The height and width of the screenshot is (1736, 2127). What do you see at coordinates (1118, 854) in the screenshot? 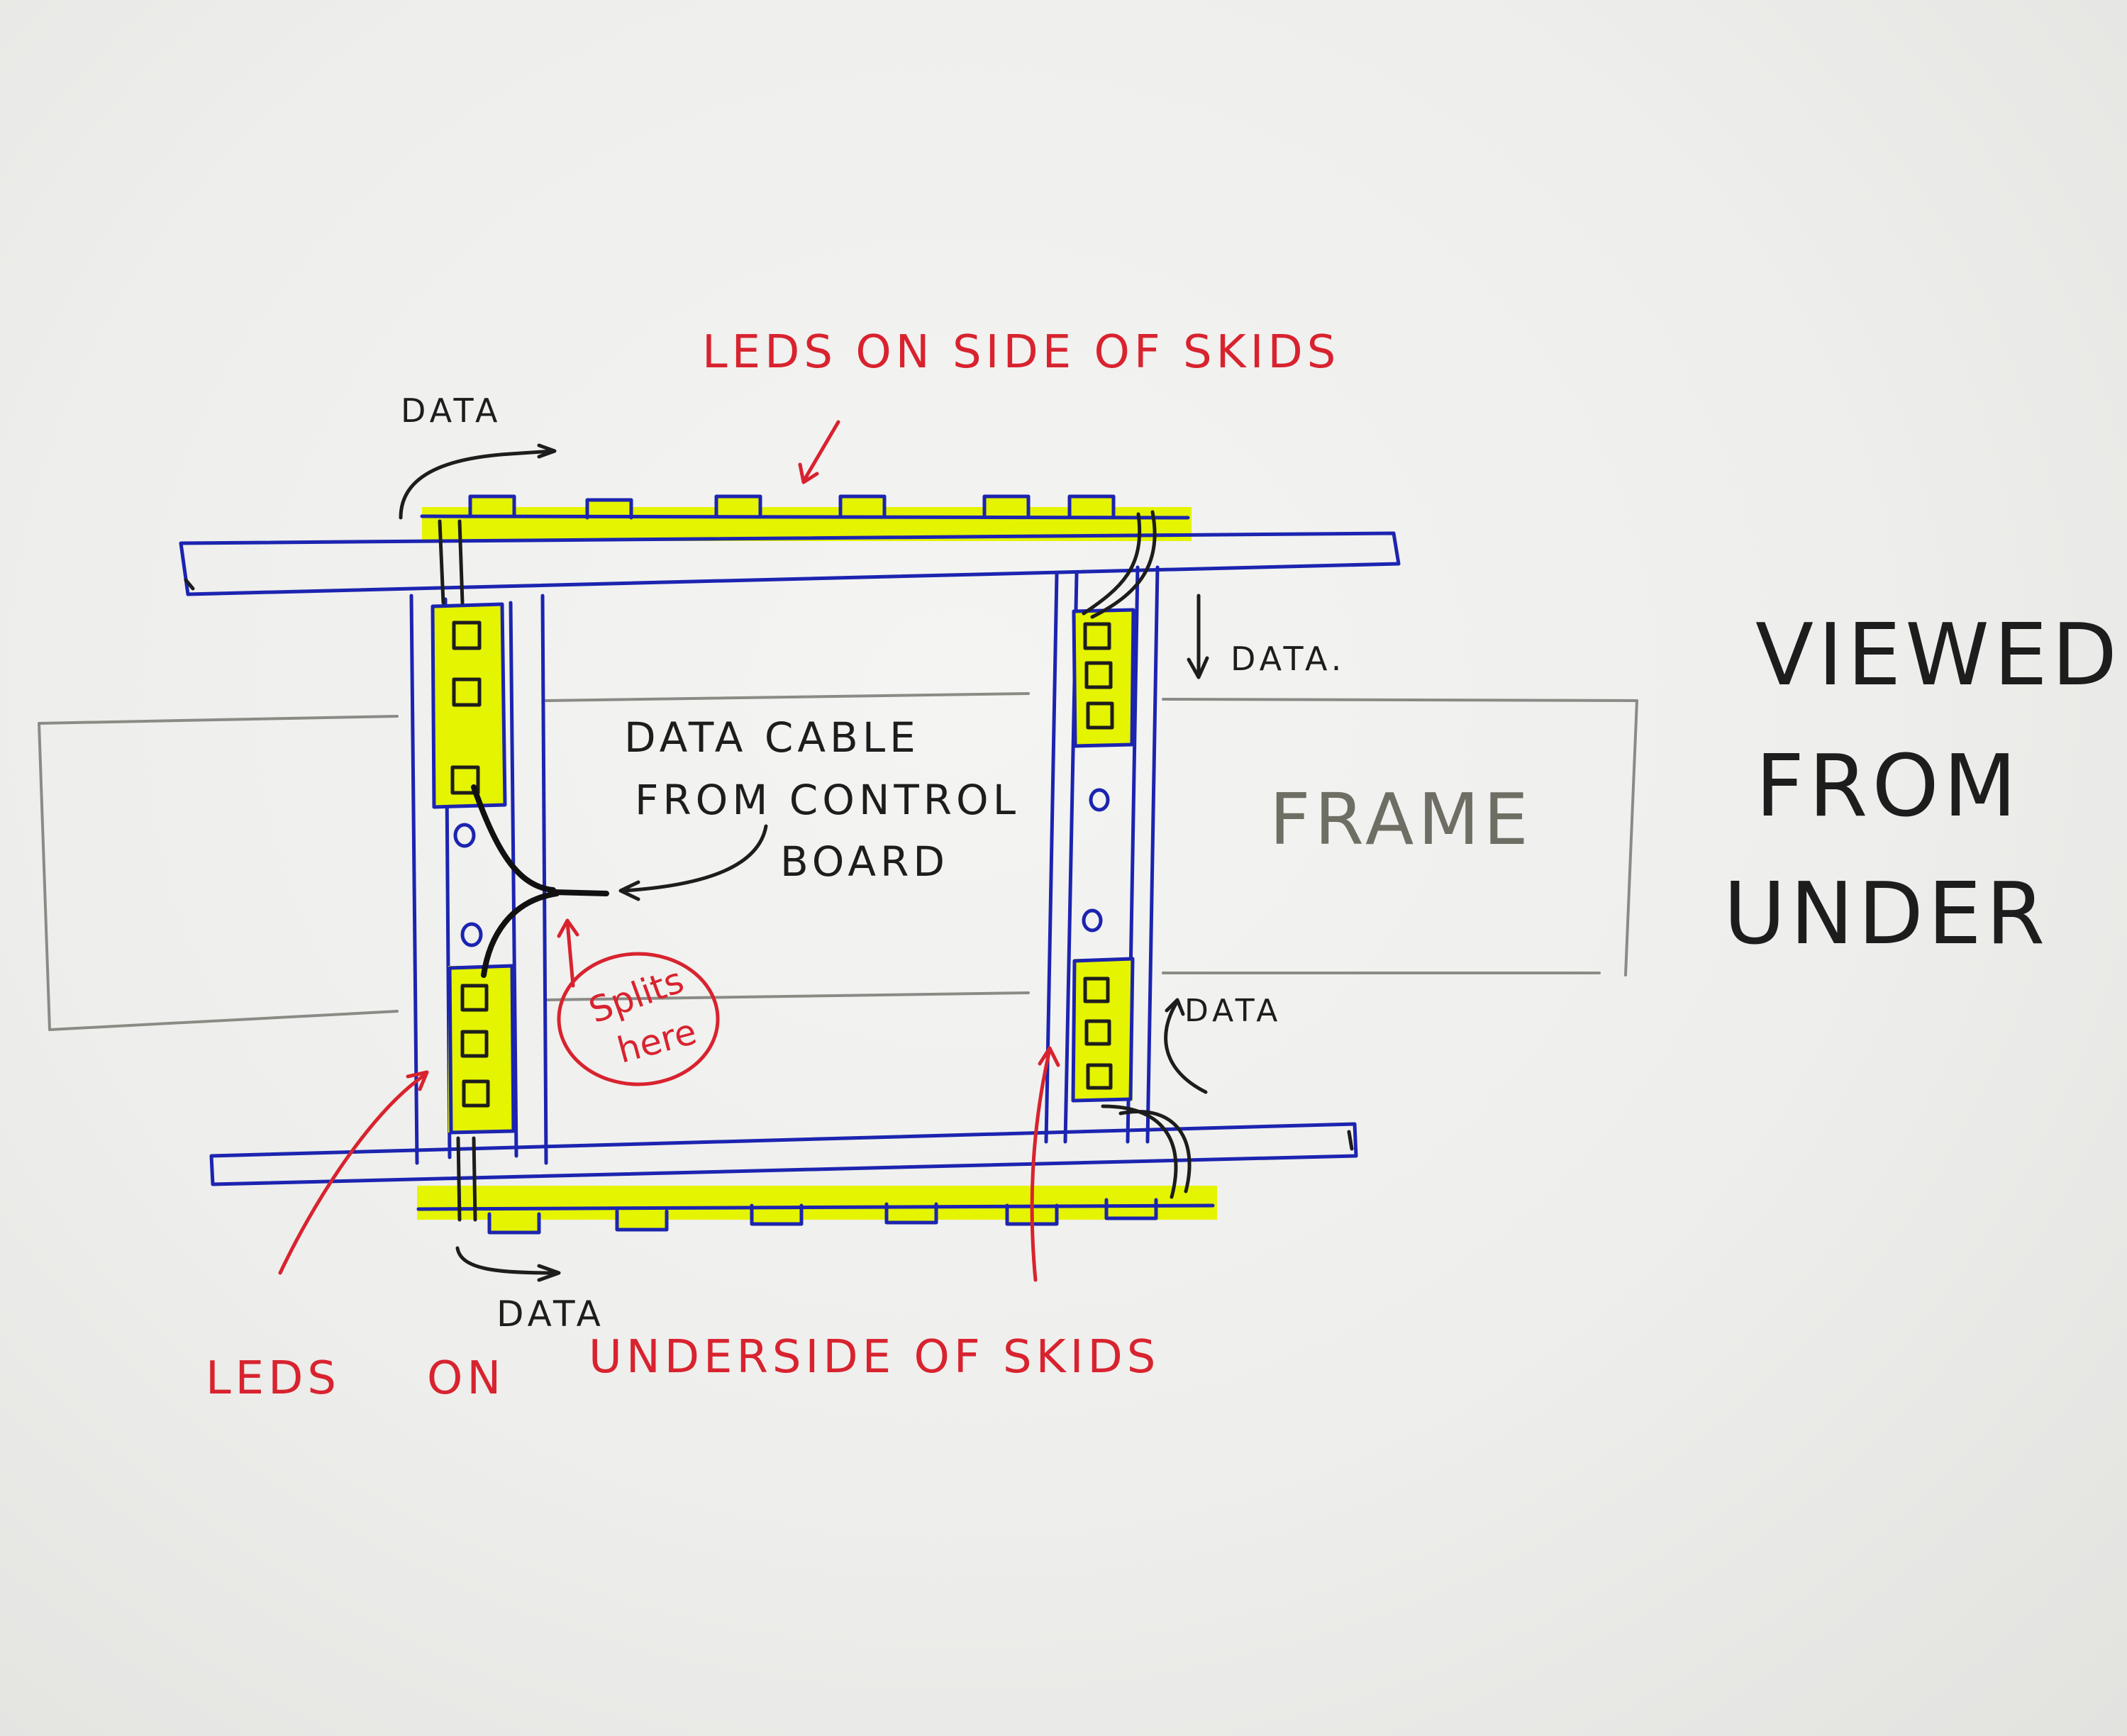
I see `right-arm` at bounding box center [1118, 854].